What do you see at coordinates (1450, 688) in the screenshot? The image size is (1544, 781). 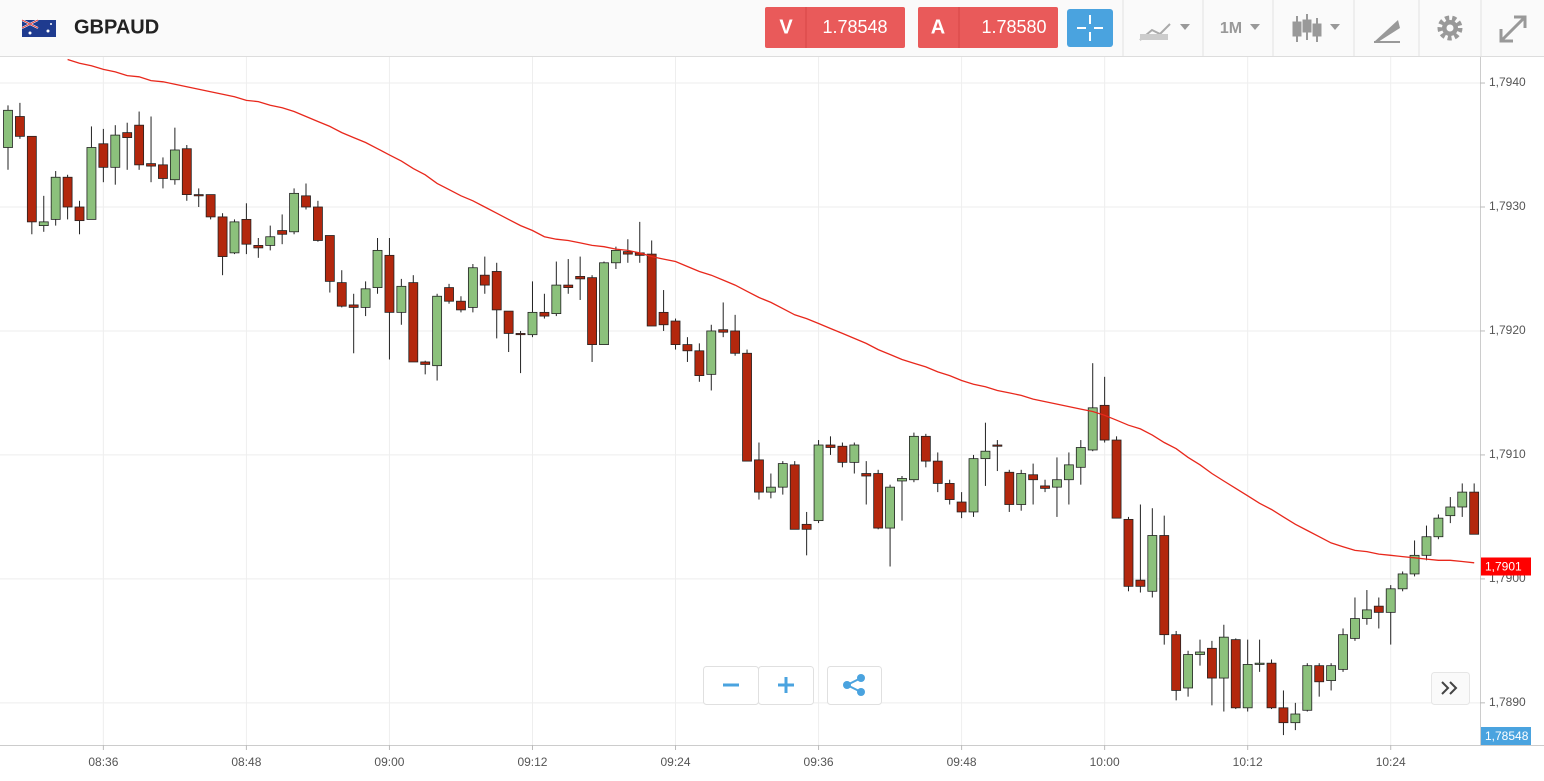 I see `scroll-end-button` at bounding box center [1450, 688].